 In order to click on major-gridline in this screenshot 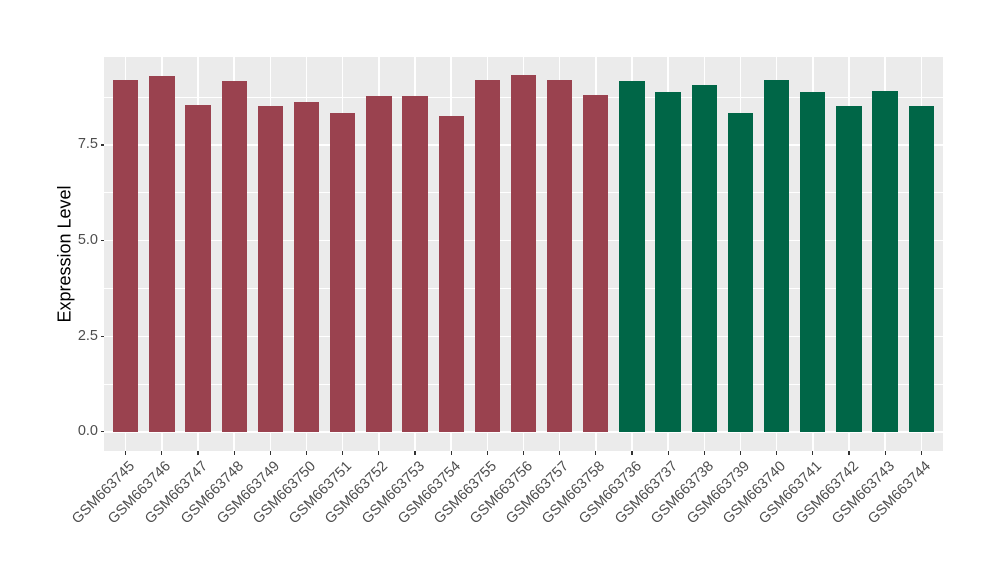, I will do `click(523, 432)`.